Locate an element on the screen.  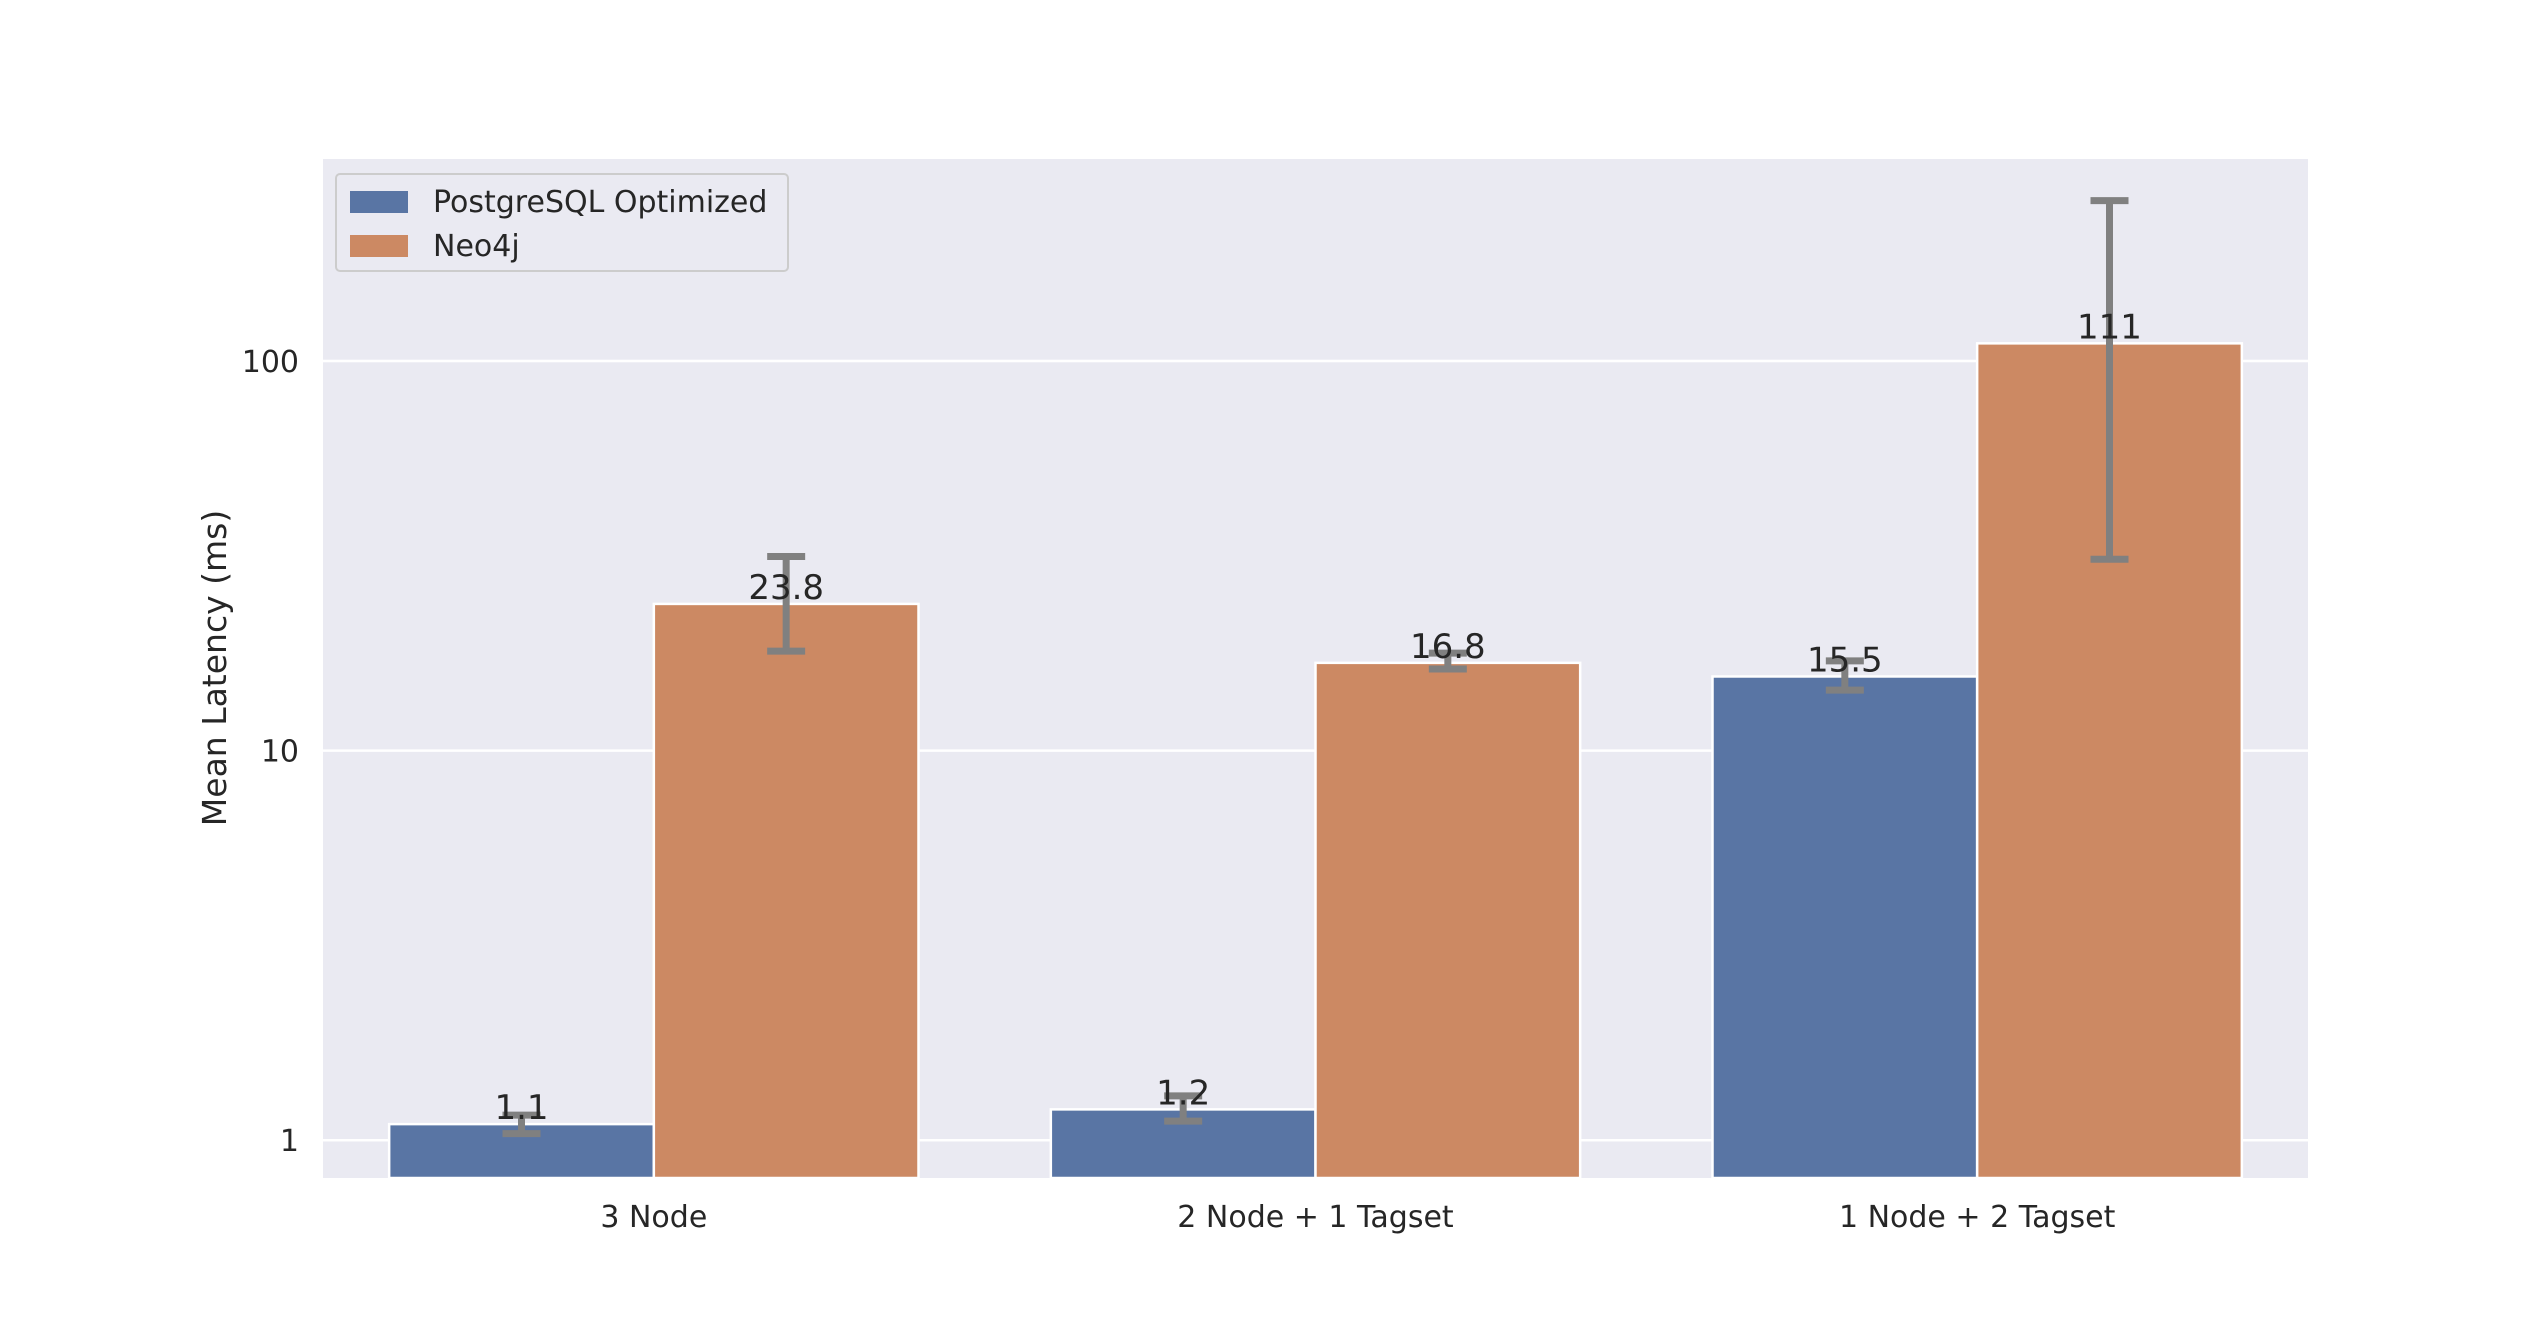
data-label: 15.5 is located at coordinates (1845, 660).